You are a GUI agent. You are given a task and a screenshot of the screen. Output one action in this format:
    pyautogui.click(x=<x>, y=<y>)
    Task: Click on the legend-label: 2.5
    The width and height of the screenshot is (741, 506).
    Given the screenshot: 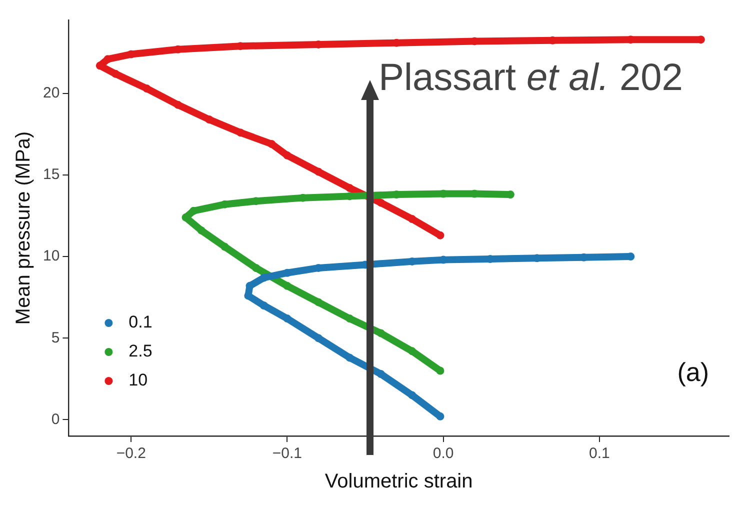 What is the action you would take?
    pyautogui.click(x=140, y=351)
    